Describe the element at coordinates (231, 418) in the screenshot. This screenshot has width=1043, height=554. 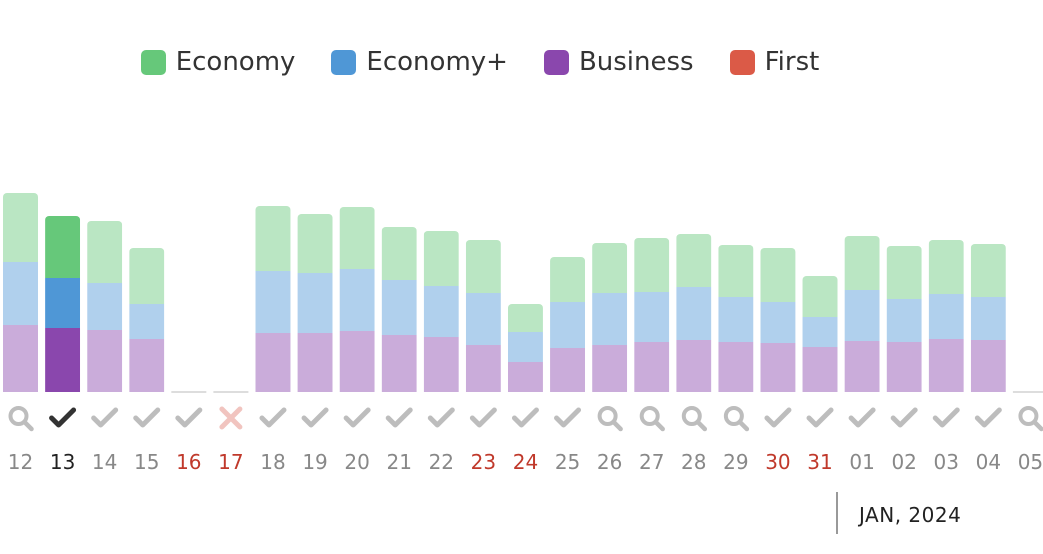
I see `cross-icon` at that location.